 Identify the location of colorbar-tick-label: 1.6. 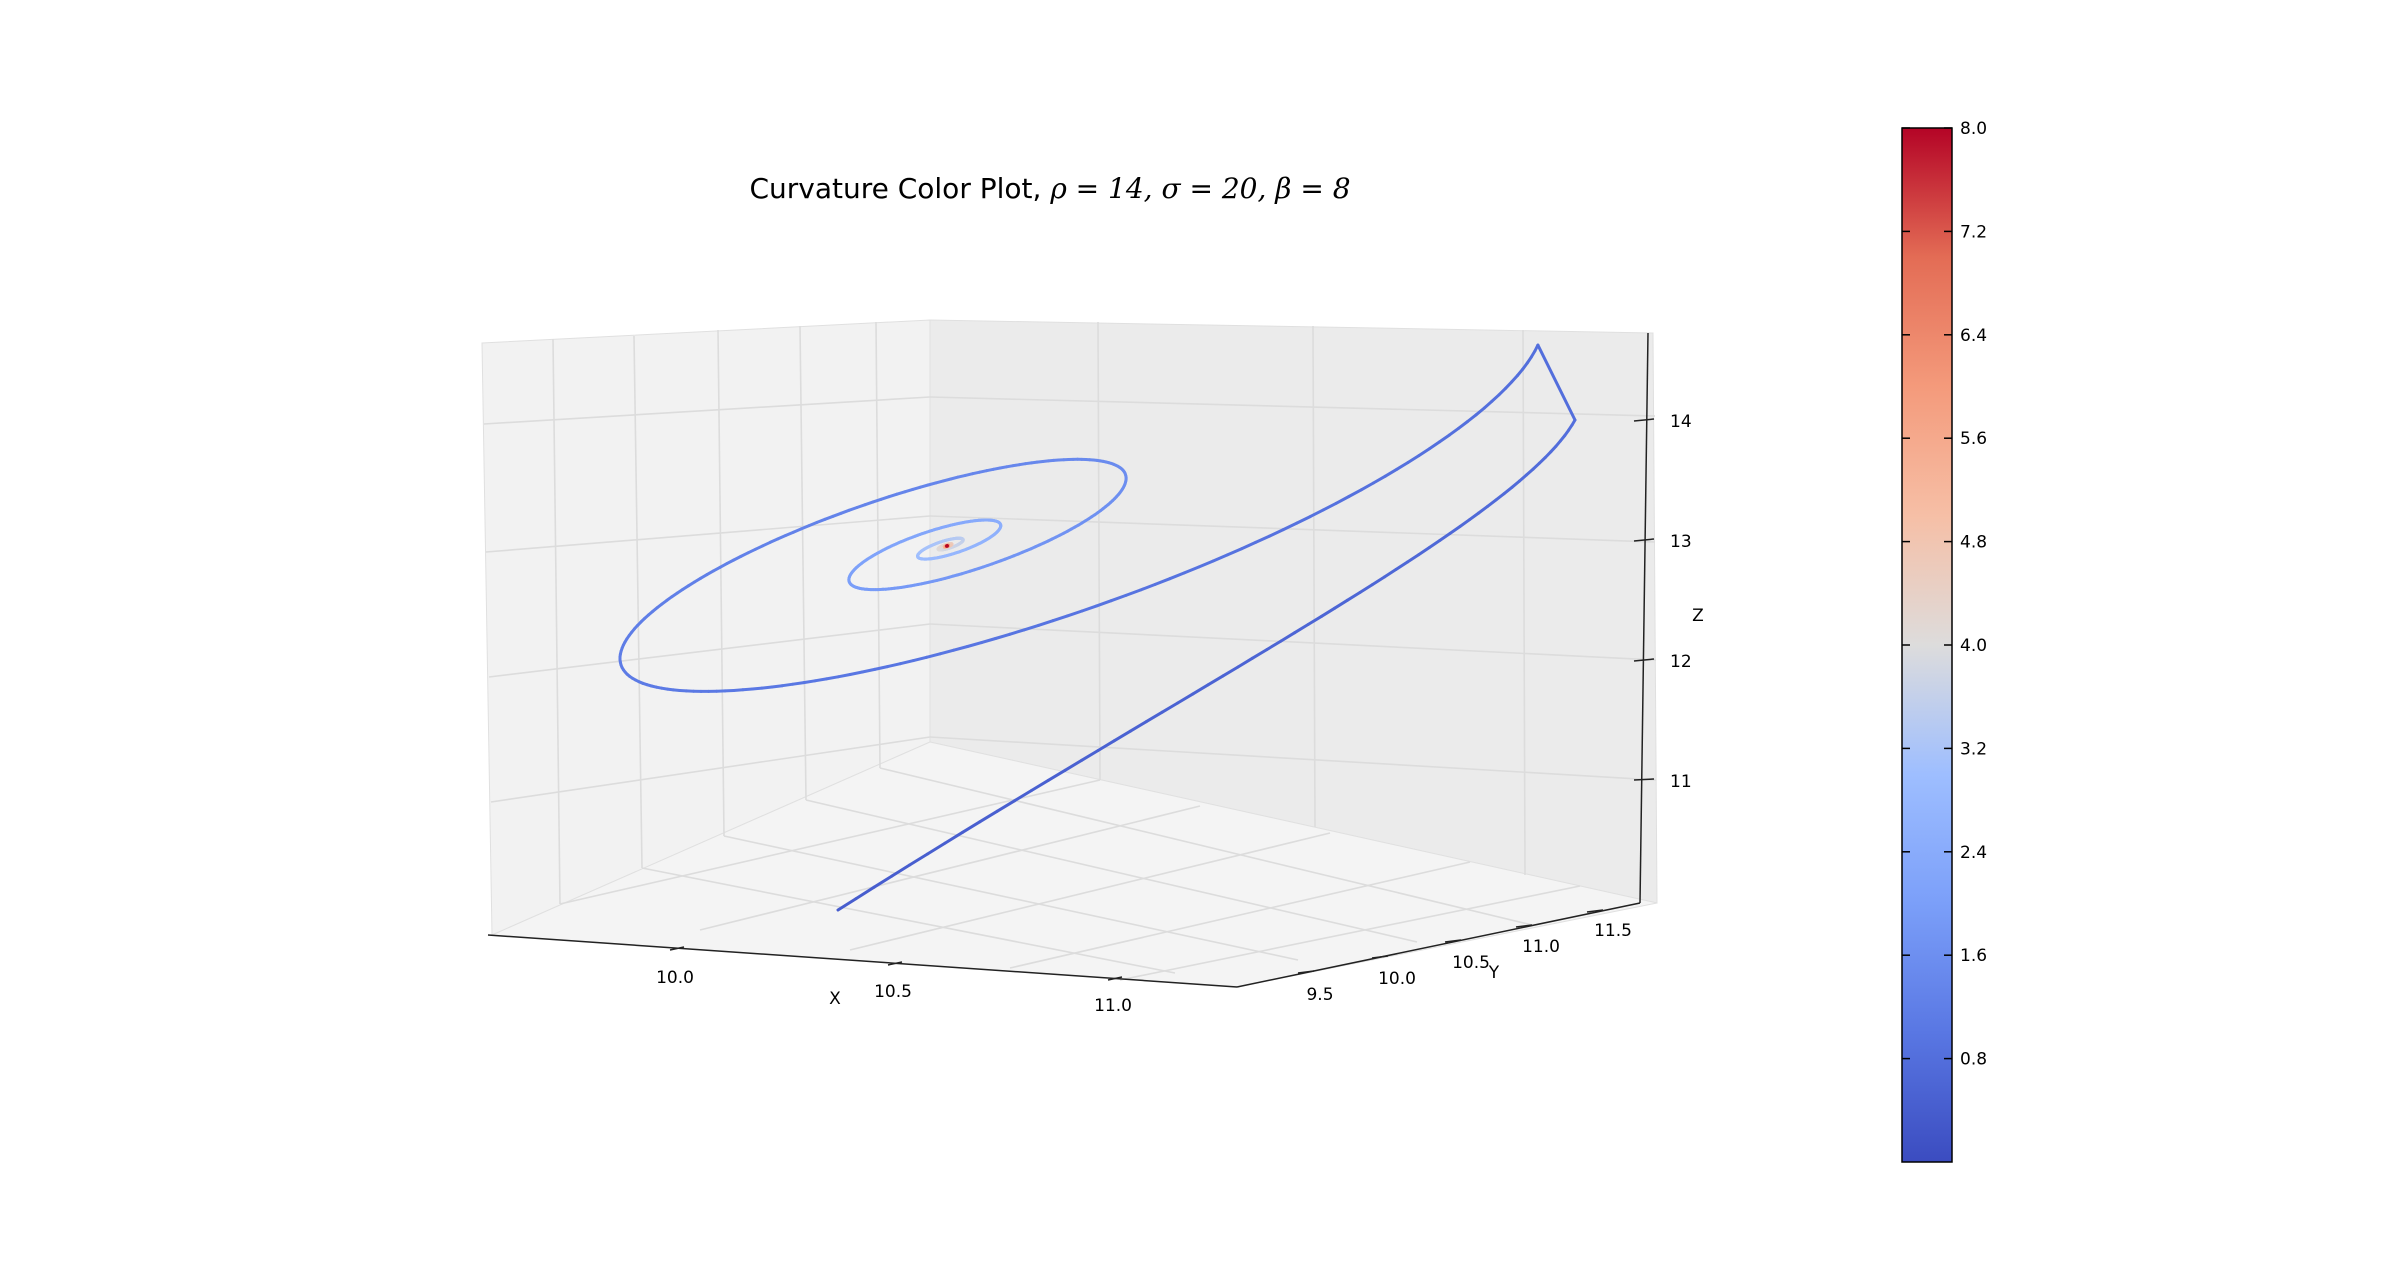
(1973, 956).